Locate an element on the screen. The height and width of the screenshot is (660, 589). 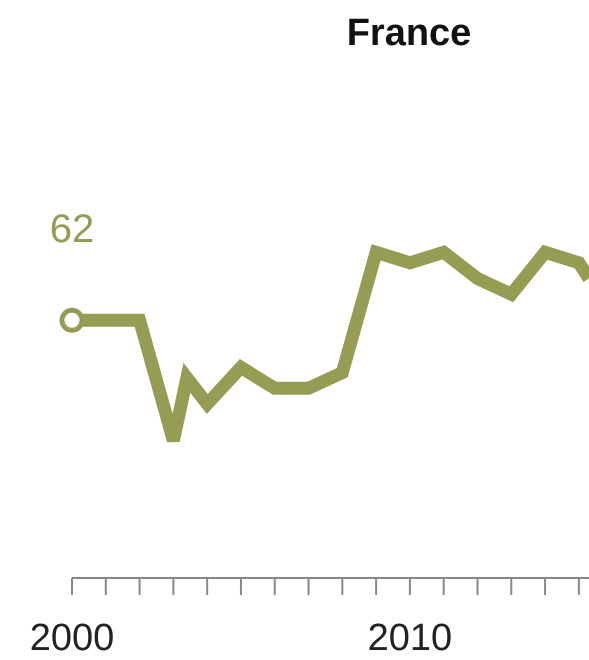
chart-title: France is located at coordinates (409, 33).